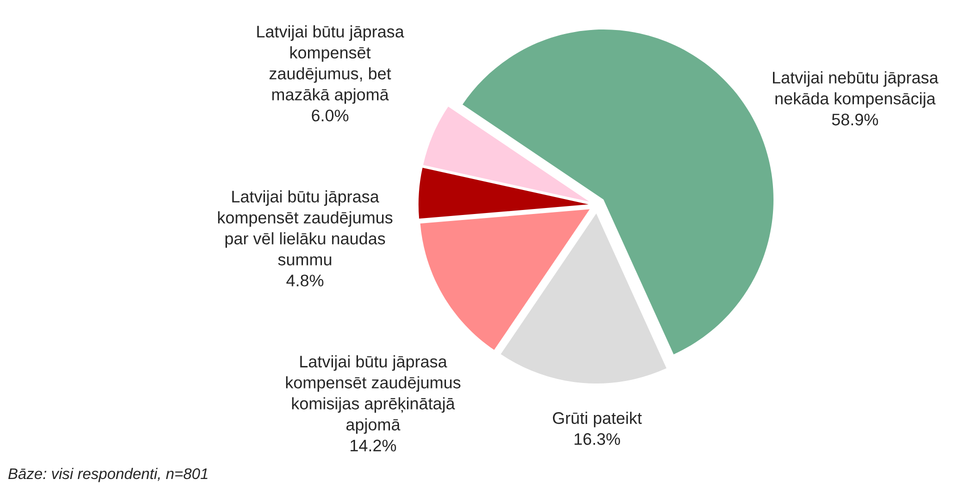  What do you see at coordinates (855, 89) in the screenshot?
I see `slice-label: Latvijai nebūtu jāprasa nekāda kompensācija` at bounding box center [855, 89].